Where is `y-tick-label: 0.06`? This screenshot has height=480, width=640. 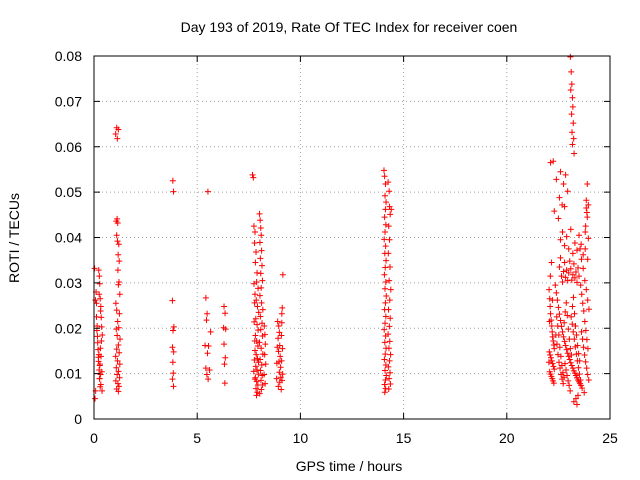
y-tick-label: 0.06 is located at coordinates (68, 147).